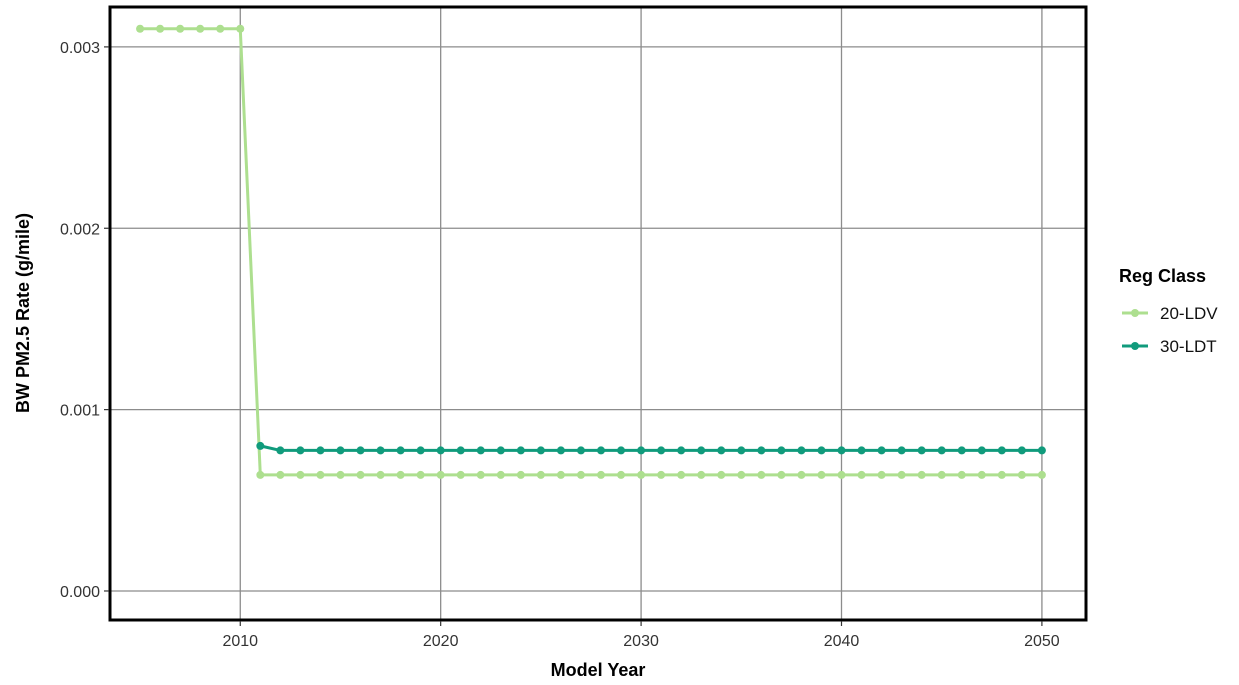  I want to click on y-axis-title: BW PM2.5 Rate (g/mile), so click(23, 313).